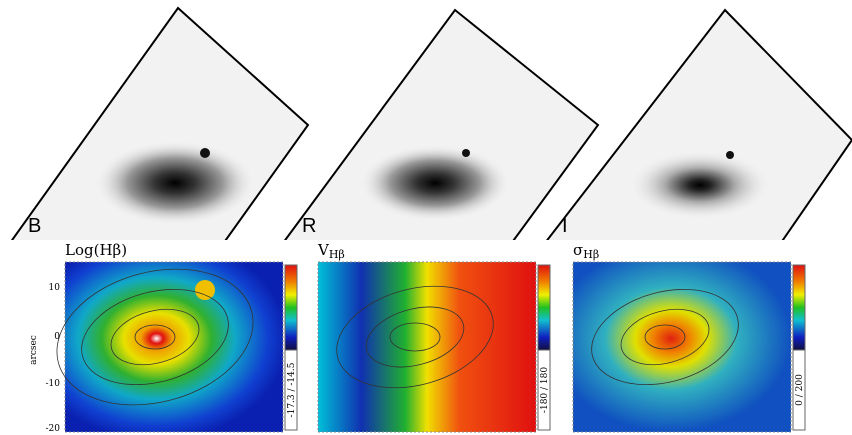  What do you see at coordinates (565, 226) in the screenshot?
I see `panel-label: I` at bounding box center [565, 226].